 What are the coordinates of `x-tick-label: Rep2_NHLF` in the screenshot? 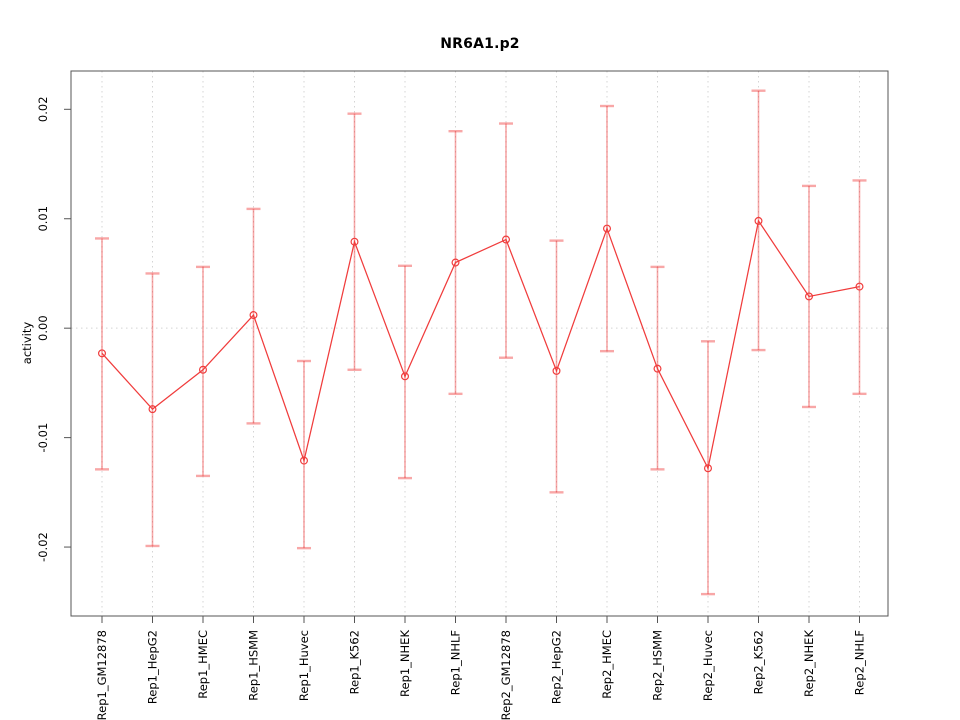 It's located at (860, 662).